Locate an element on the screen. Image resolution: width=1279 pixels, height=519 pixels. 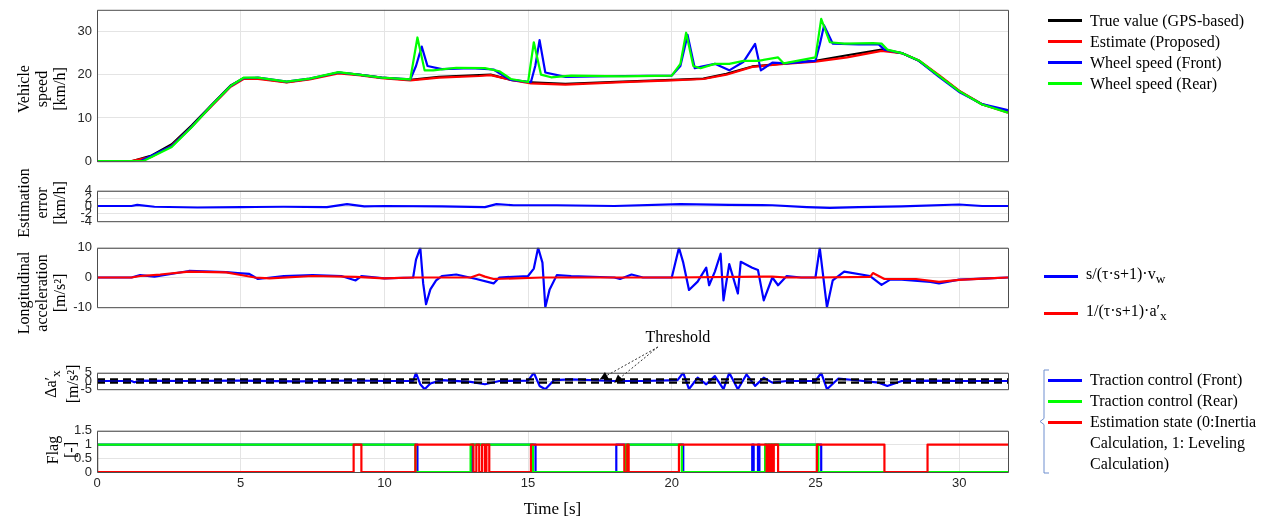
legend-label: 1/(τ·s+1)·a′$_{x}$ is located at coordinates (1126, 313).